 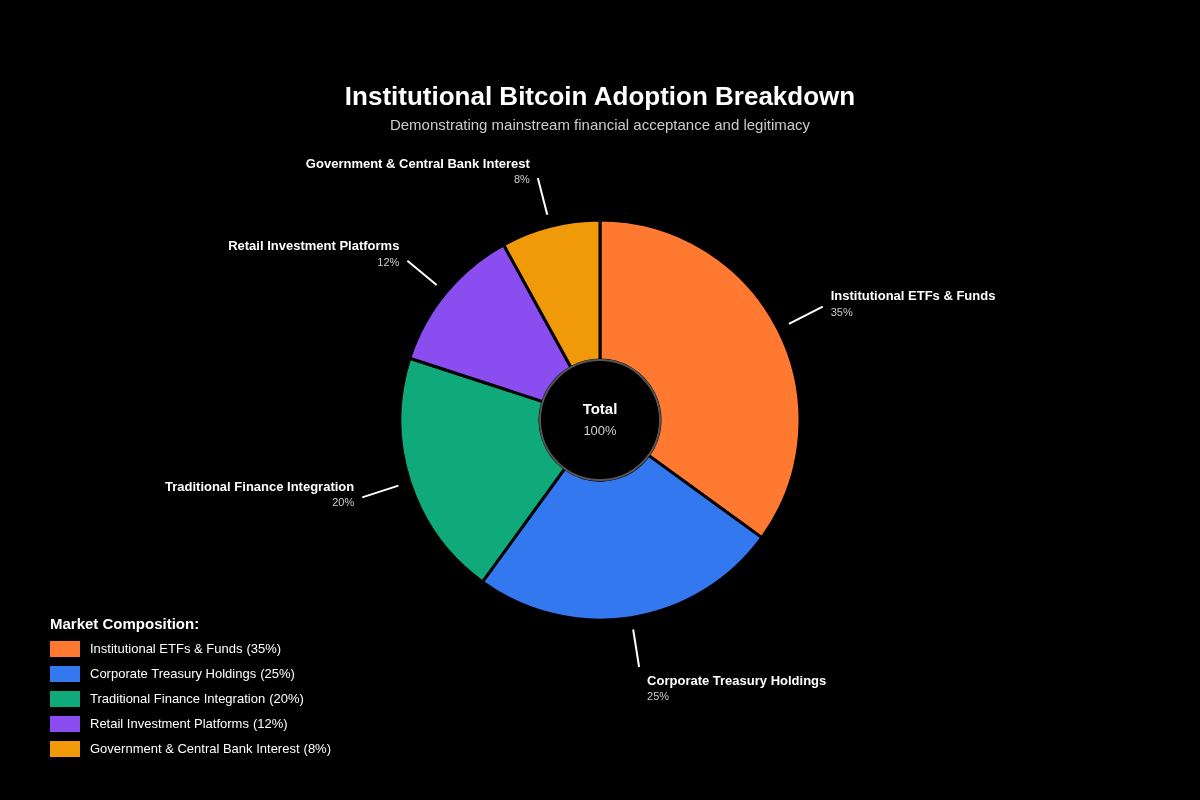 What do you see at coordinates (195, 748) in the screenshot?
I see `legend-label: Government & Central Bank Interest` at bounding box center [195, 748].